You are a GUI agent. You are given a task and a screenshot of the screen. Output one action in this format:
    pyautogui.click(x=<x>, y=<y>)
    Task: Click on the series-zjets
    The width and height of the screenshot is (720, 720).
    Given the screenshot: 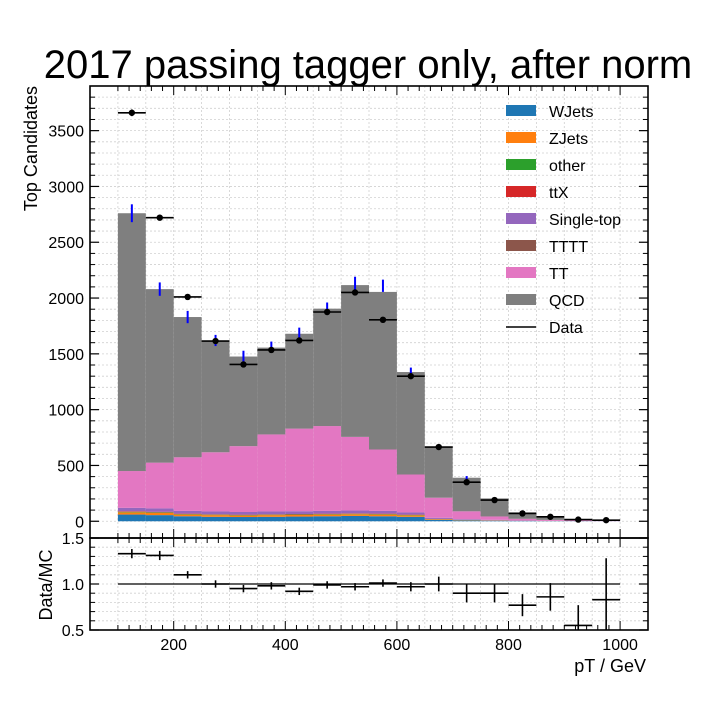 What is the action you would take?
    pyautogui.click(x=341, y=517)
    